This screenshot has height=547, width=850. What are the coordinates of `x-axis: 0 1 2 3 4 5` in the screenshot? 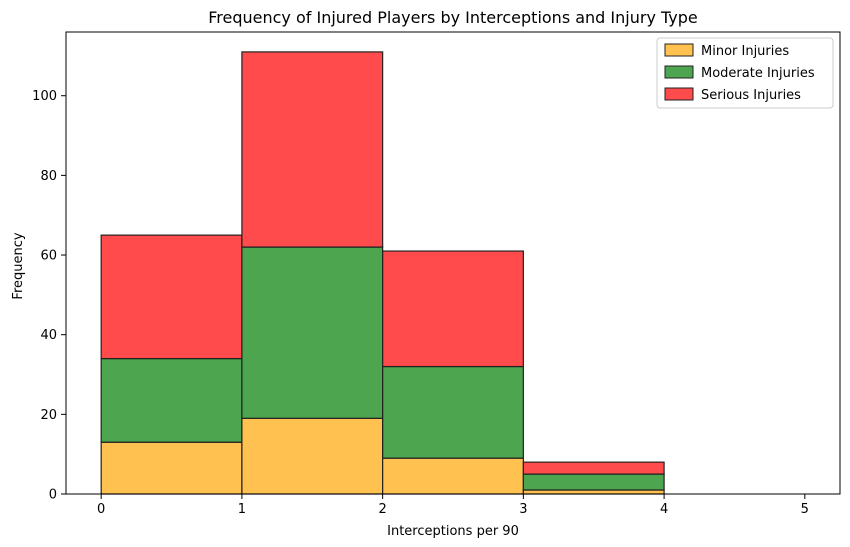 It's located at (453, 505).